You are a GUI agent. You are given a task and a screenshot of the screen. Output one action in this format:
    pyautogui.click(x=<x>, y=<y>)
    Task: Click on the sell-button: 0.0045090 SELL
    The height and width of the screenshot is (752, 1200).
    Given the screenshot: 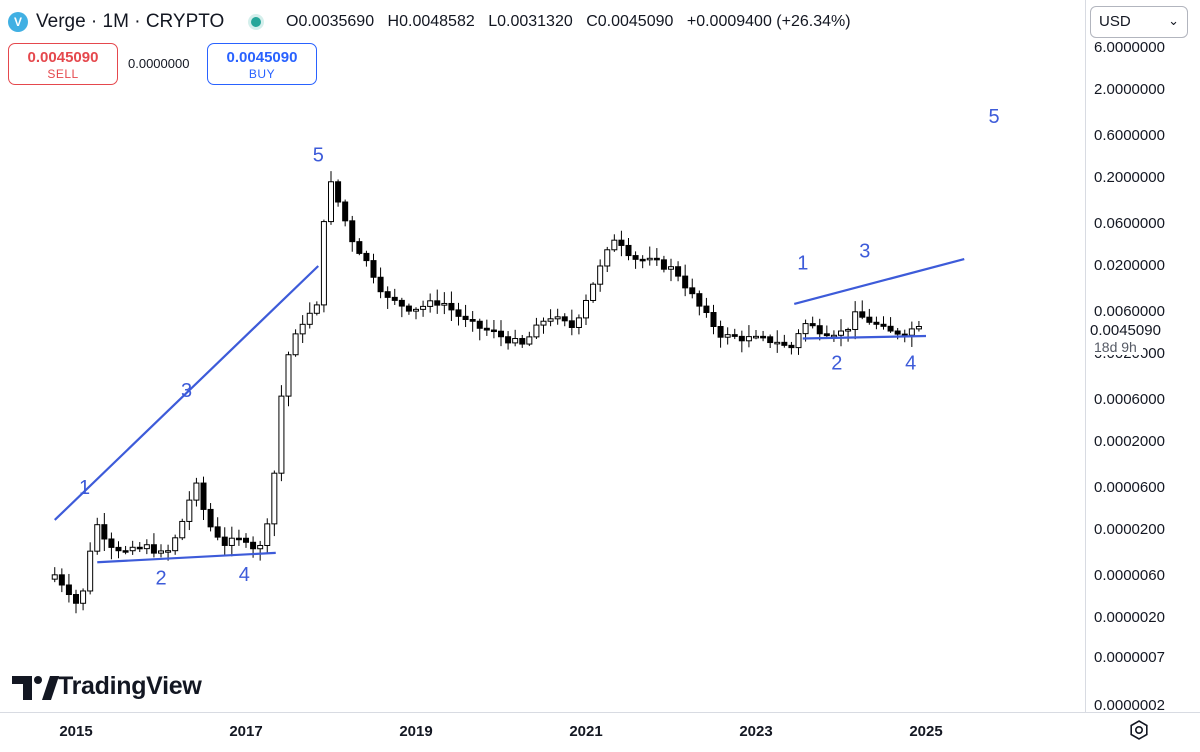 What is the action you would take?
    pyautogui.click(x=63, y=64)
    